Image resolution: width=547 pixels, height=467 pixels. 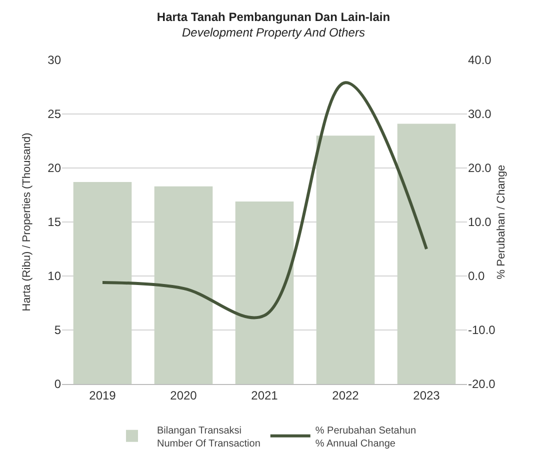 What do you see at coordinates (55, 276) in the screenshot?
I see `y-tick-label: 10` at bounding box center [55, 276].